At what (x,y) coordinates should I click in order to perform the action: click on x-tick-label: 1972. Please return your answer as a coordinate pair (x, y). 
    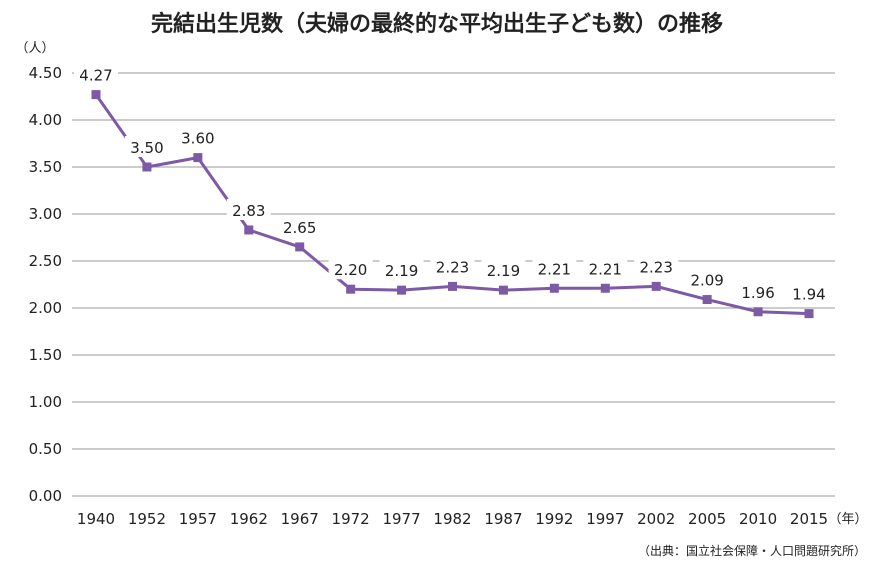
    Looking at the image, I should click on (351, 519).